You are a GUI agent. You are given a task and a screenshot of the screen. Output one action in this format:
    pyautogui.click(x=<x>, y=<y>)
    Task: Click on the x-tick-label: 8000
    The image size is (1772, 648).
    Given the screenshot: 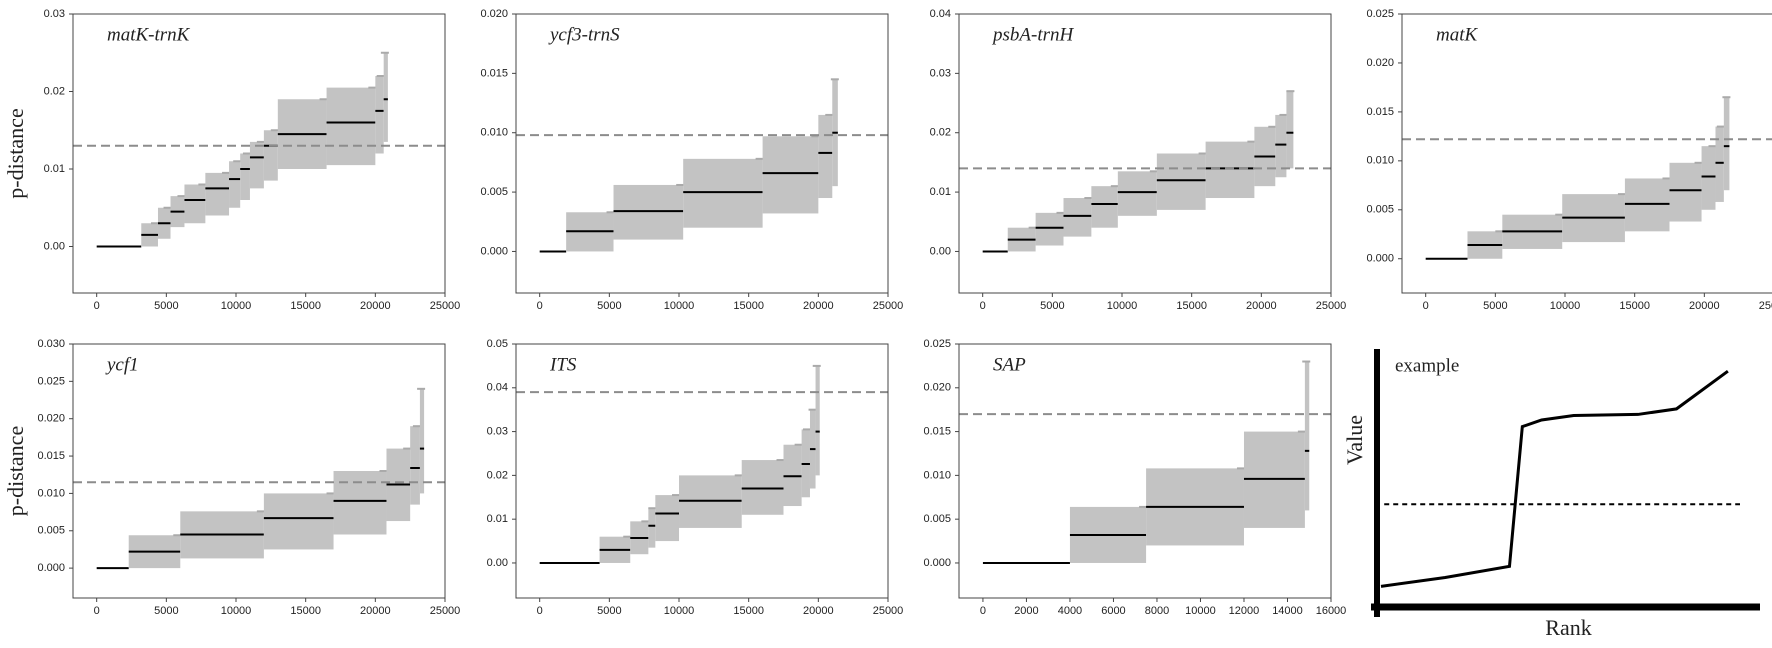 What is the action you would take?
    pyautogui.click(x=1157, y=611)
    